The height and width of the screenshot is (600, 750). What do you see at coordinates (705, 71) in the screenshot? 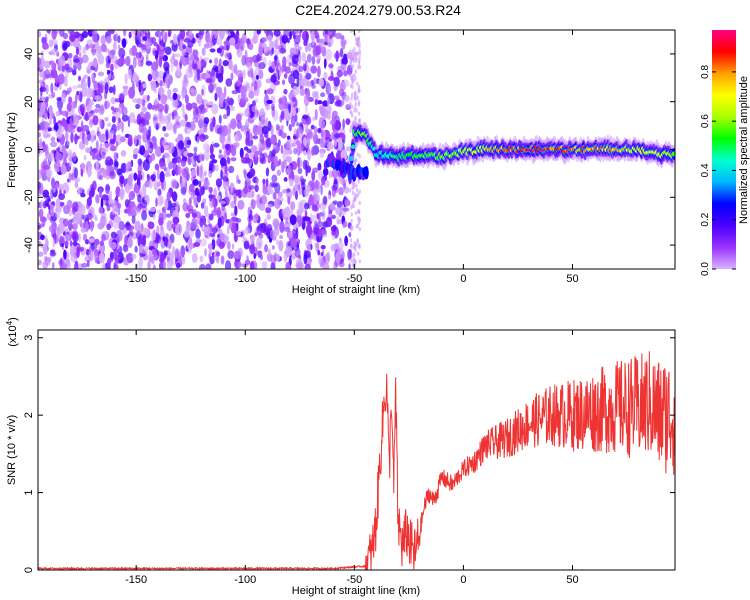
I see `colorbar-tick-label: 0.8` at bounding box center [705, 71].